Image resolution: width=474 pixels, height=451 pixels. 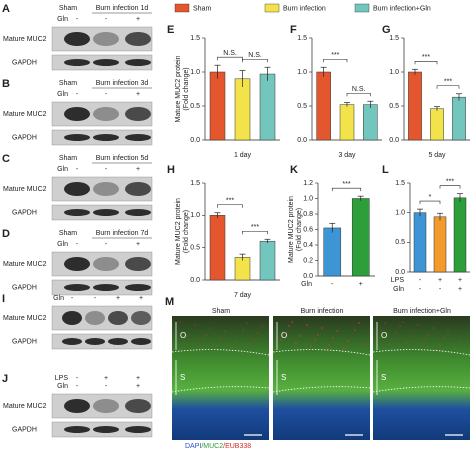 I want to click on layer-label: O, so click(x=284, y=335).